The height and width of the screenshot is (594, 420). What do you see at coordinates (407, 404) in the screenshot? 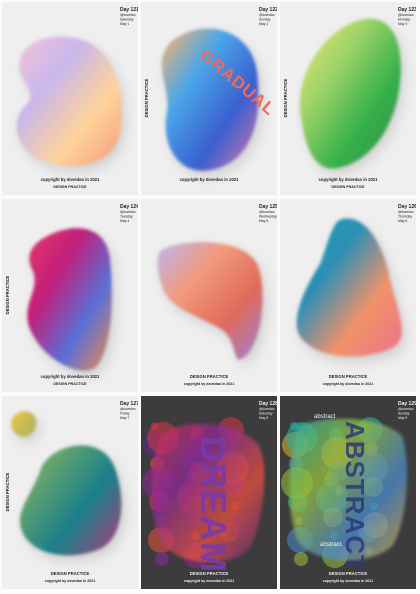
I see `day-number: Day 129` at bounding box center [407, 404].